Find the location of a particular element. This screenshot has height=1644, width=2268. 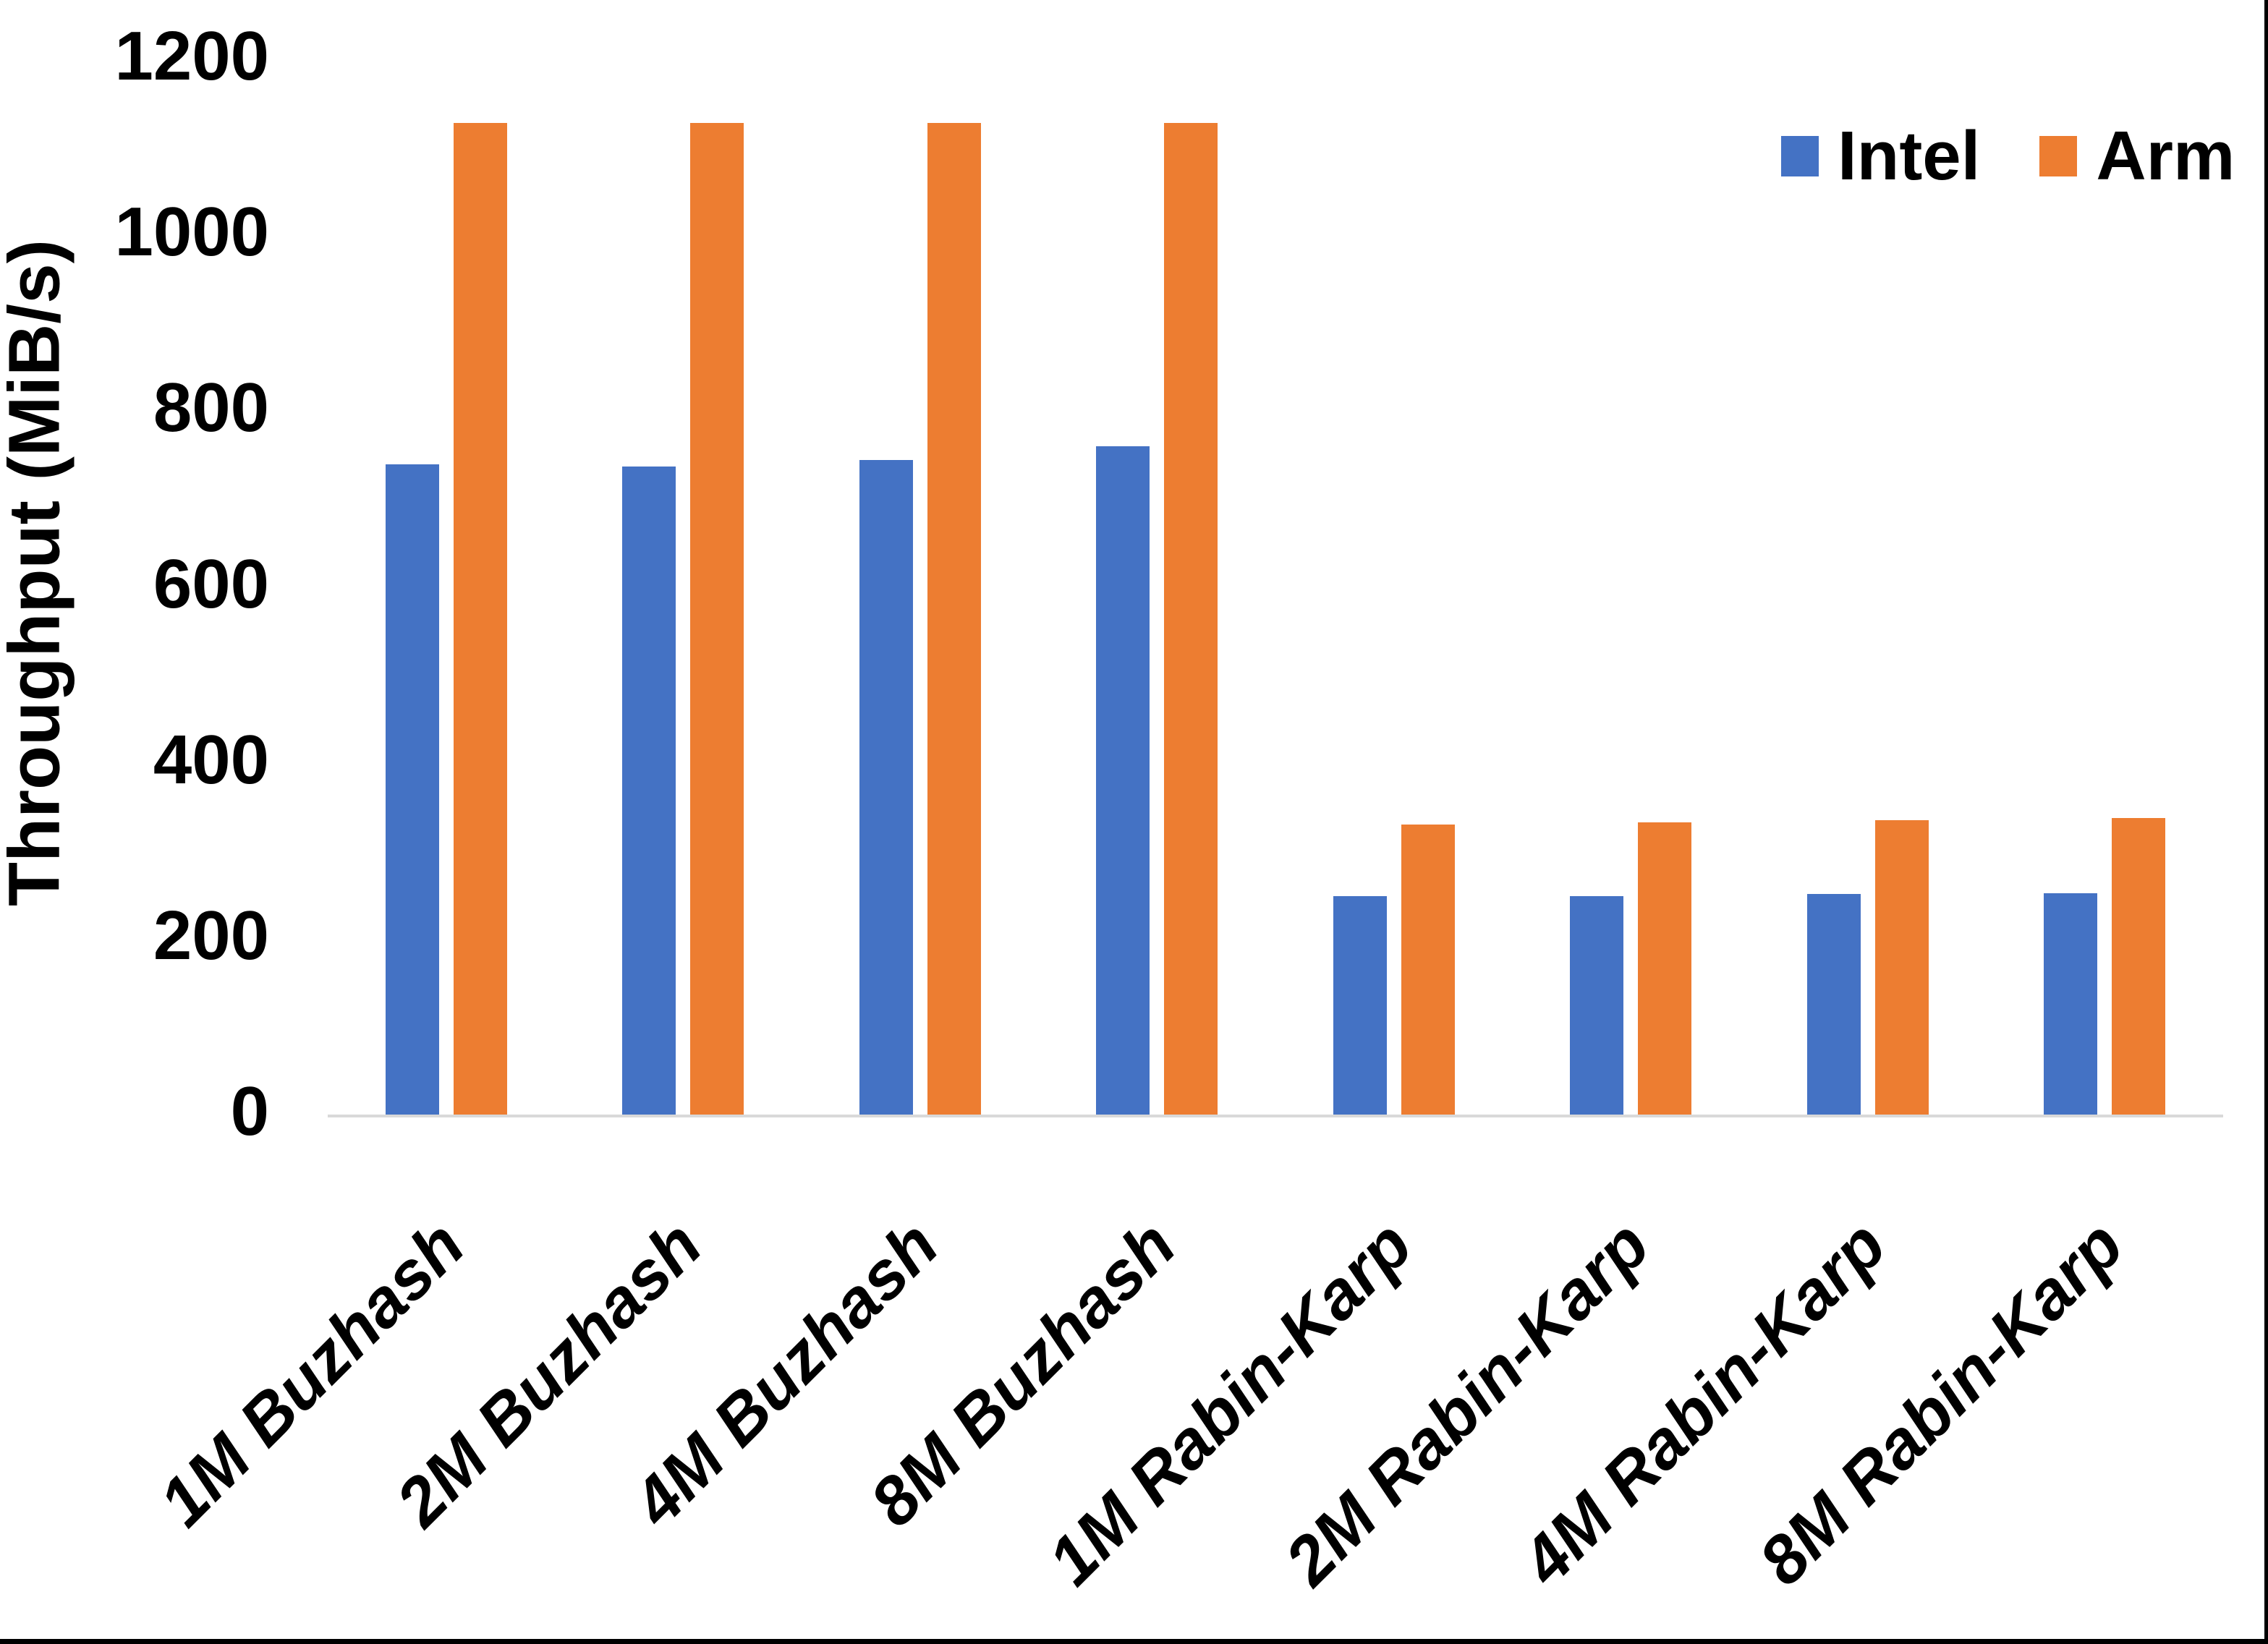

arm-swatch-icon is located at coordinates (2058, 156).